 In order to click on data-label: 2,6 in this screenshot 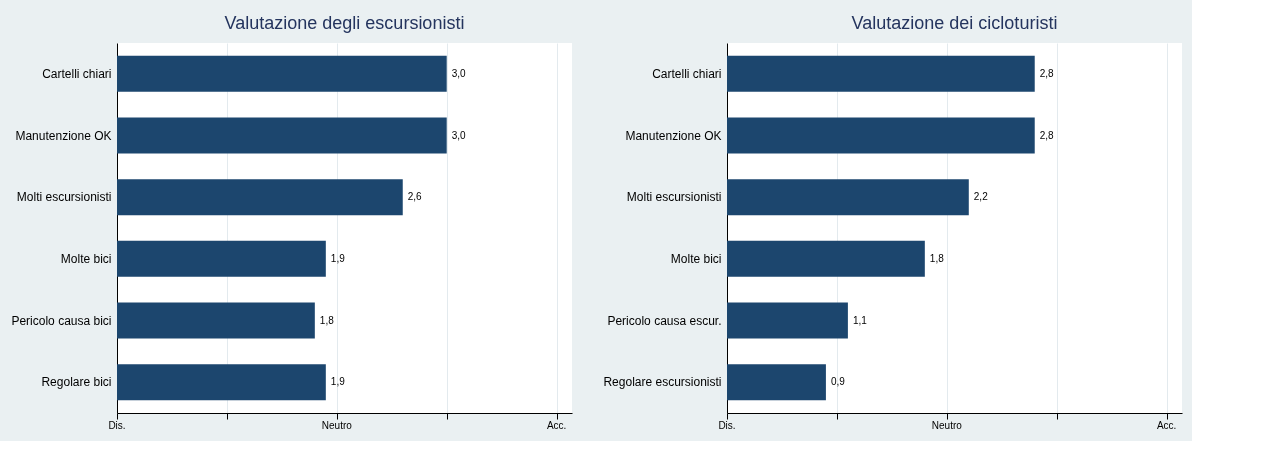, I will do `click(415, 197)`.